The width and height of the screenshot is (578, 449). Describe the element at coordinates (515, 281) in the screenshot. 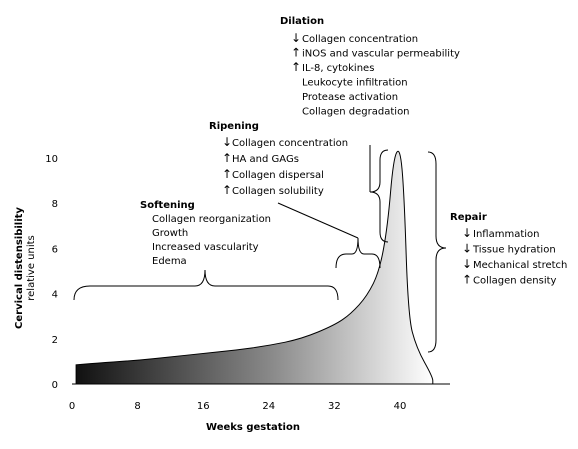

I see `phase-item: Collagen density` at that location.